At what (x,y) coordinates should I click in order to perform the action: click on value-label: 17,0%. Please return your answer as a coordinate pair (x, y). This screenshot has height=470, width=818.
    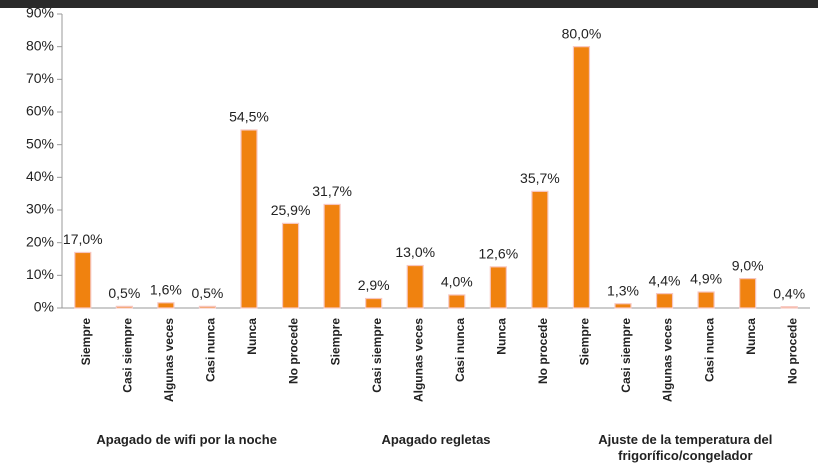
    Looking at the image, I should click on (83, 239).